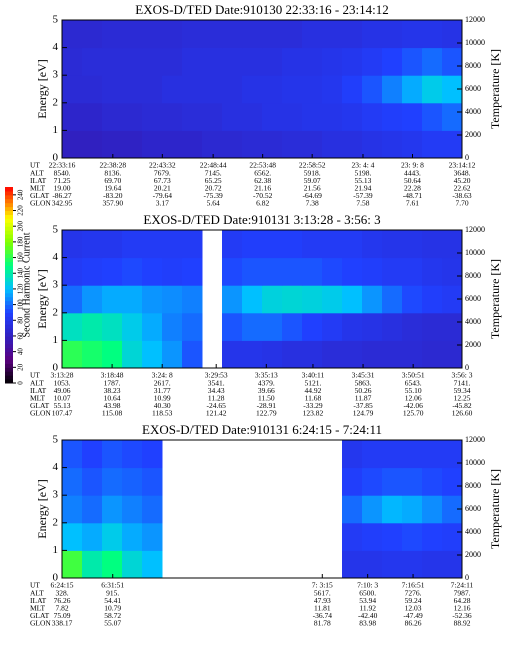 This screenshot has width=505, height=649. Describe the element at coordinates (262, 188) in the screenshot. I see `ephemeris-value: 21.16` at that location.